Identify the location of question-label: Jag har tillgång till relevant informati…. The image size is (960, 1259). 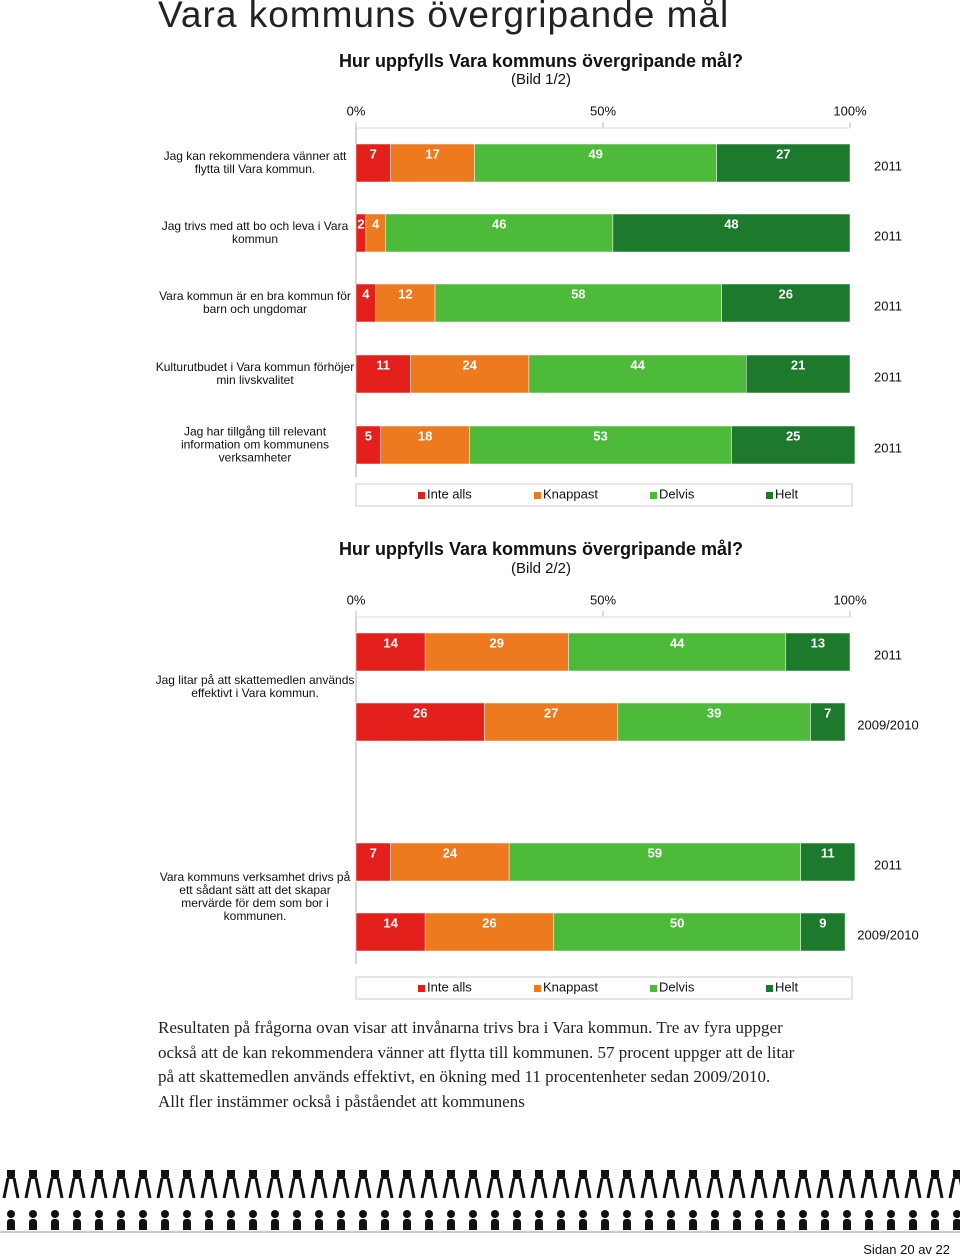
(255, 444).